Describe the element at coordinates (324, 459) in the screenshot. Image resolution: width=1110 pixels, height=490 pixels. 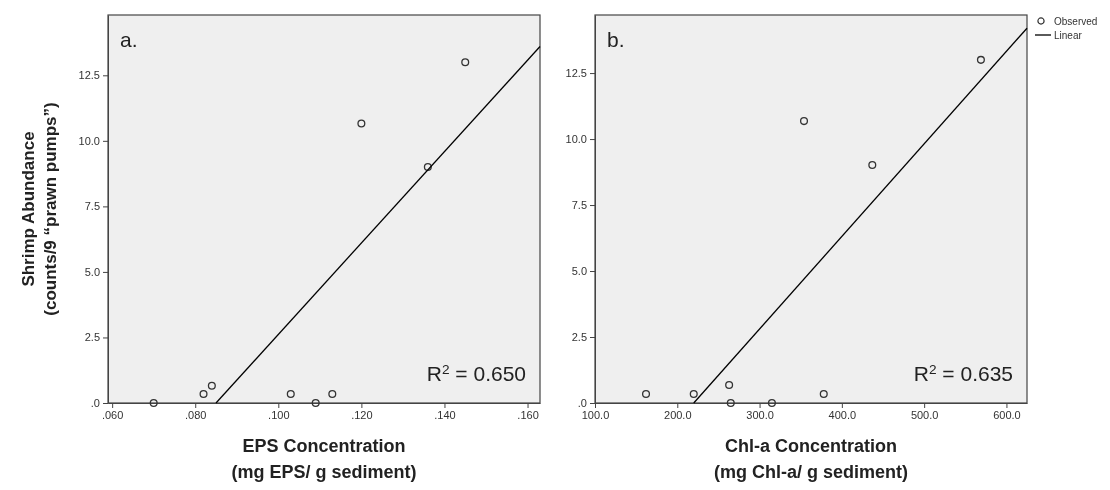
I see `x-axis-title: EPS Concentration (mg EPS/ g sediment)` at that location.